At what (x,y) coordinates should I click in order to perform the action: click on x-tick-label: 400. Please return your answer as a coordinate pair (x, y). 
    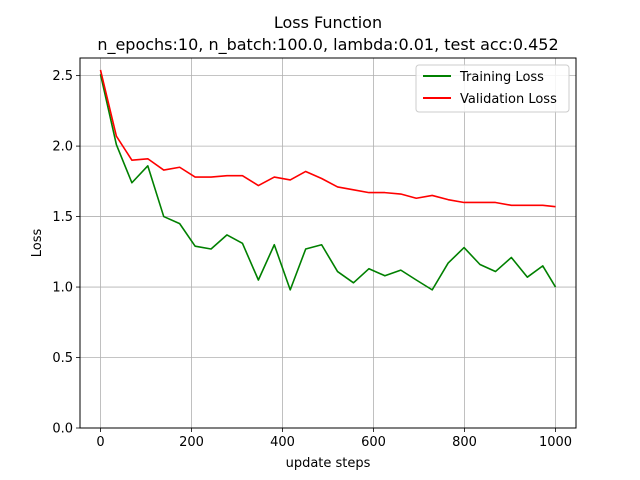
    Looking at the image, I should click on (282, 442).